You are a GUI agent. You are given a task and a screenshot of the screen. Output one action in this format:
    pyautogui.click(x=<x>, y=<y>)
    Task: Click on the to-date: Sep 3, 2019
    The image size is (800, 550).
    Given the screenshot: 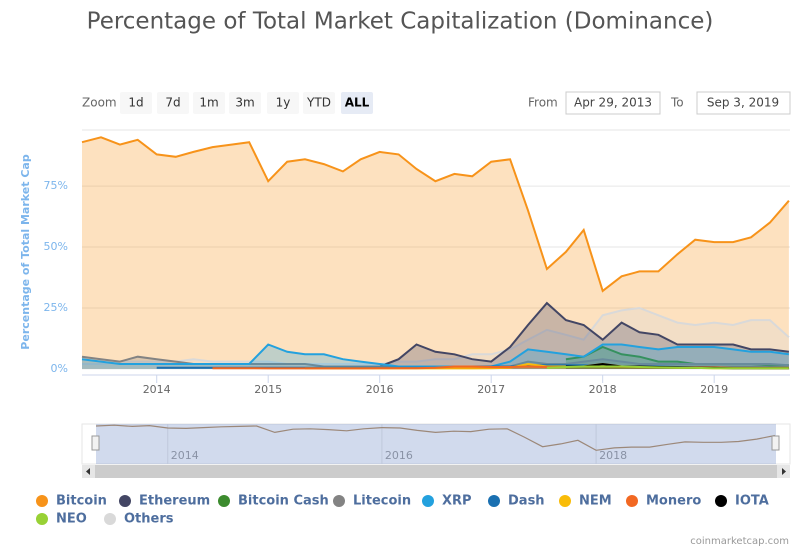 What is the action you would take?
    pyautogui.click(x=743, y=103)
    